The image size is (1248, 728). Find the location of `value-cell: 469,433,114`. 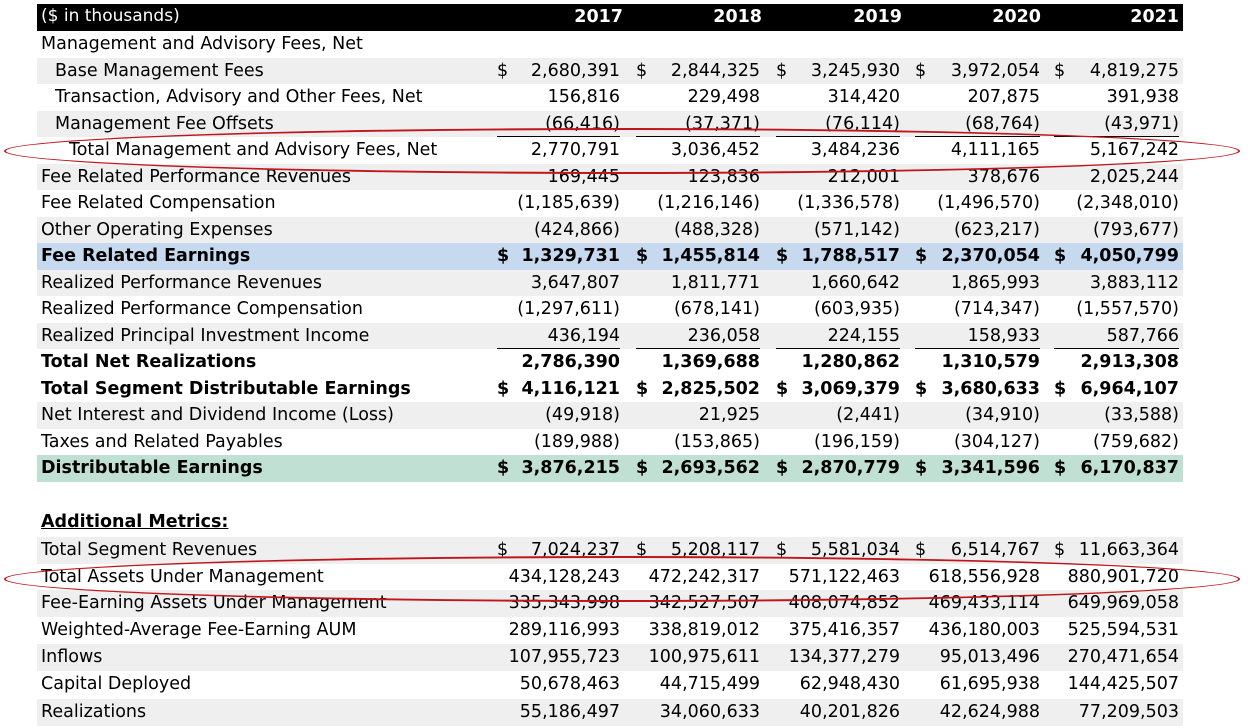

value-cell: 469,433,114 is located at coordinates (977, 604).